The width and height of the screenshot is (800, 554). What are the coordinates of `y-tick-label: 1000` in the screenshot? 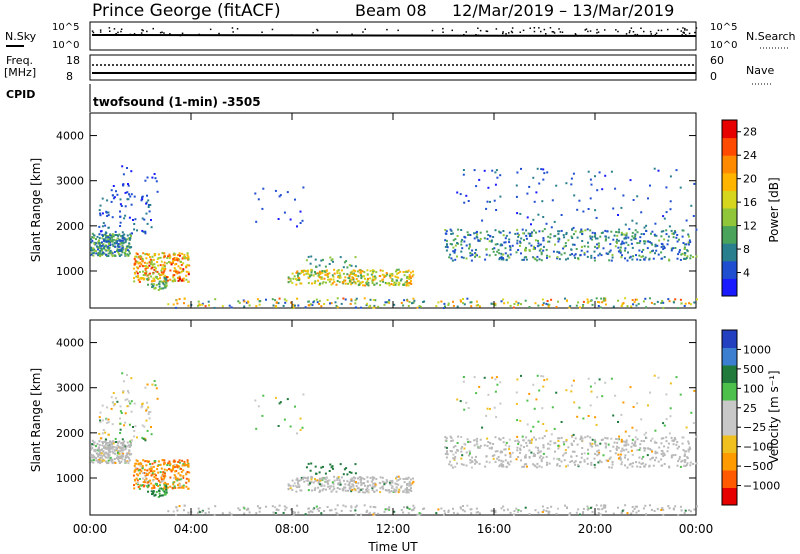 It's located at (70, 478).